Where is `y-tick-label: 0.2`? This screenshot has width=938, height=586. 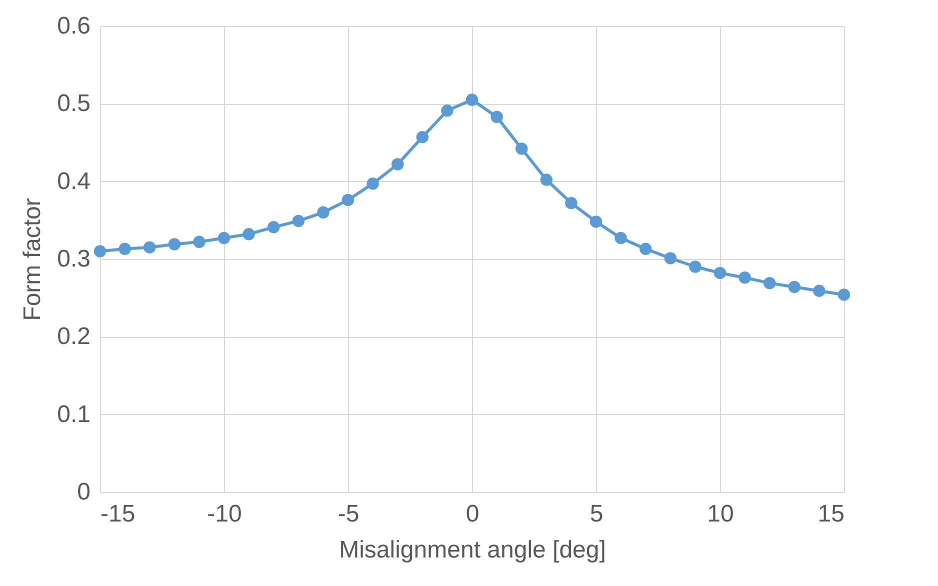
y-tick-label: 0.2 is located at coordinates (73, 336).